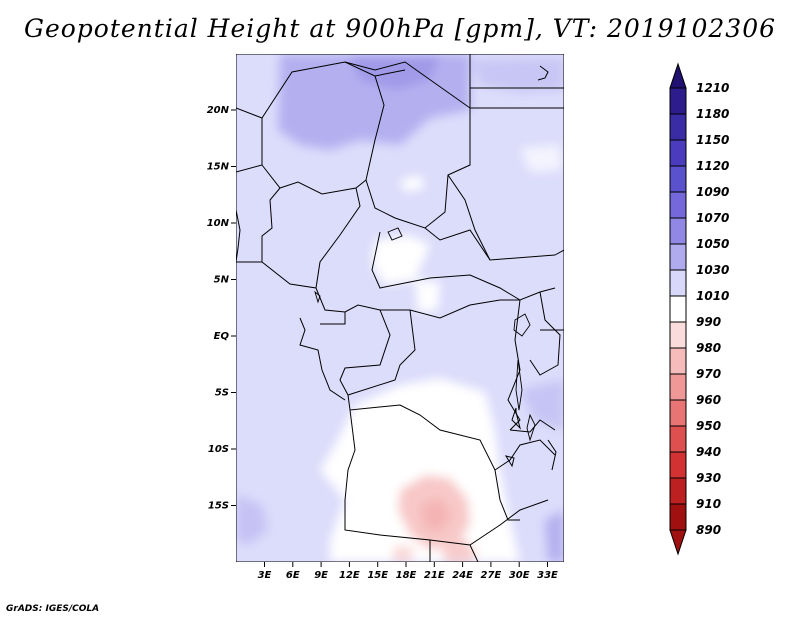 The image size is (800, 618). What do you see at coordinates (377, 575) in the screenshot?
I see `lon-label: 15E` at bounding box center [377, 575].